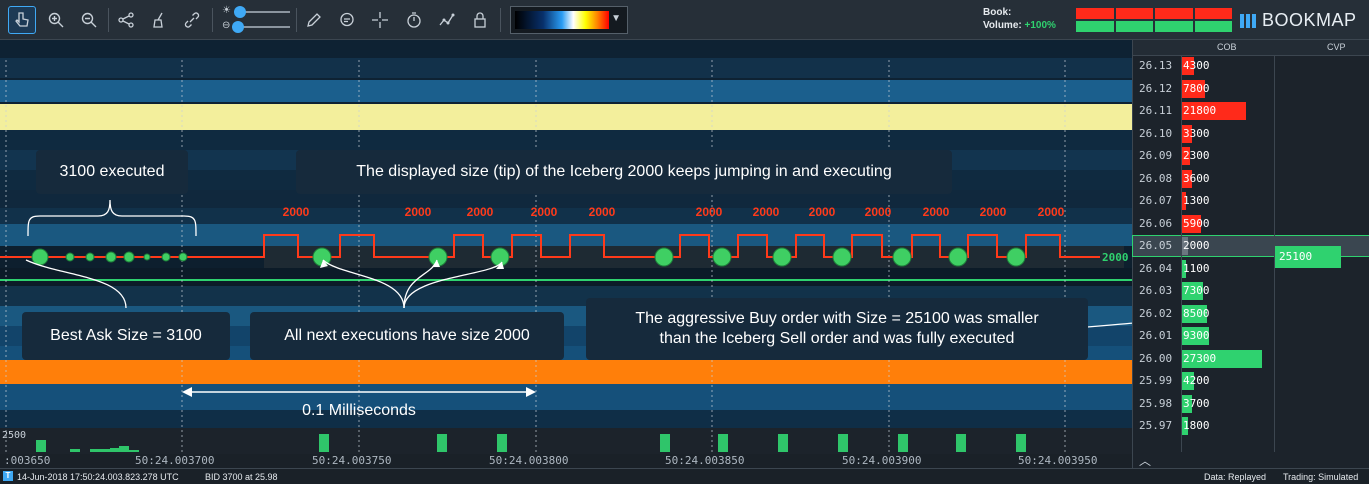 The width and height of the screenshot is (1369, 484). I want to click on indicator-icon, so click(447, 20).